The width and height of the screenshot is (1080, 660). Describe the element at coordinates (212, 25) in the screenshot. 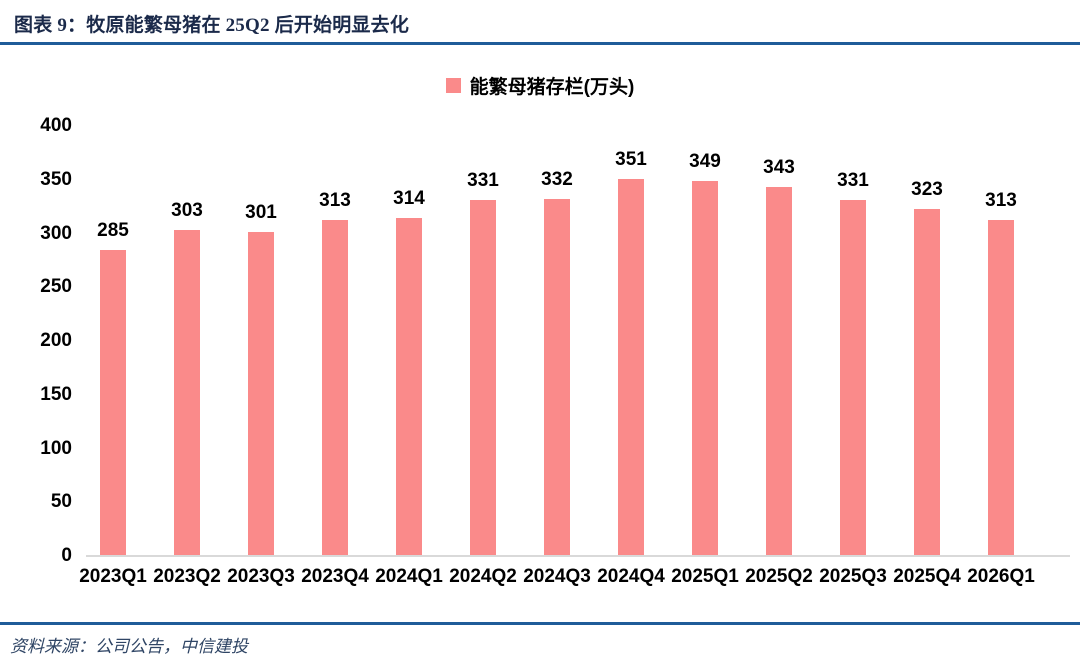

I see `figure-title: 图表 9：牧原能繁母猪在 25Q2 后开始明显去化` at that location.